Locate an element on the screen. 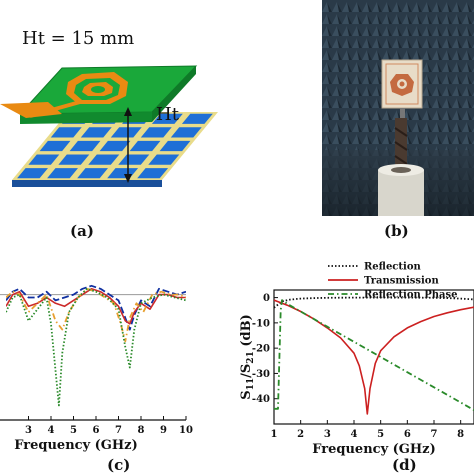  series-line-reflection is located at coordinates (374, 302).